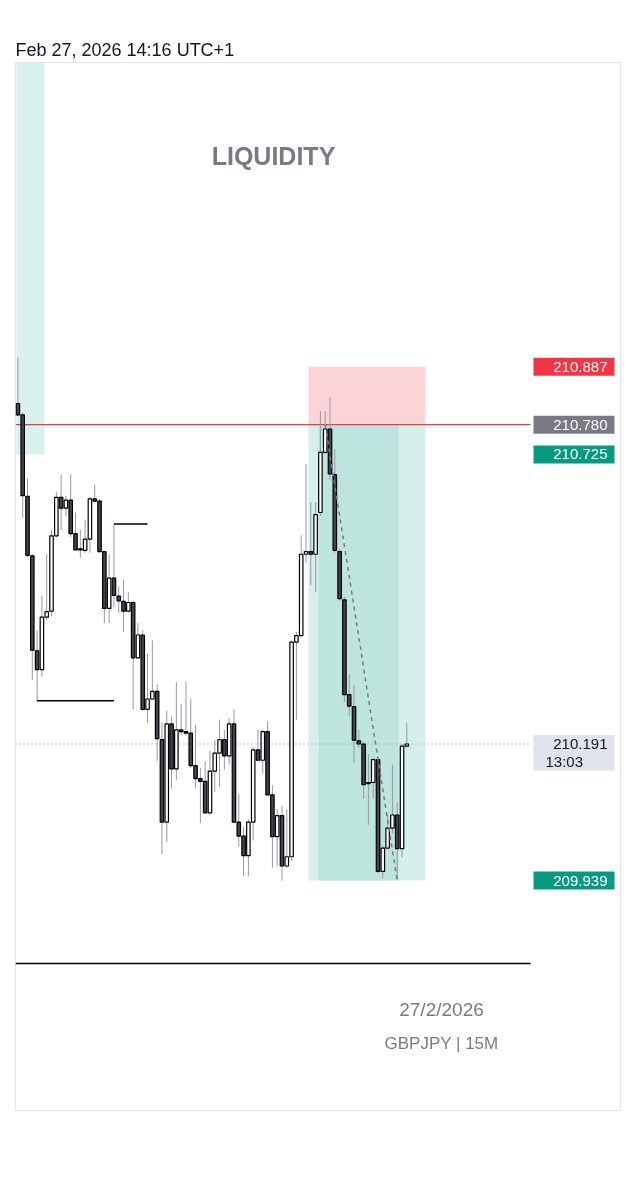 The image size is (637, 1200). What do you see at coordinates (580, 743) in the screenshot?
I see `y-tick-label: 210.191` at bounding box center [580, 743].